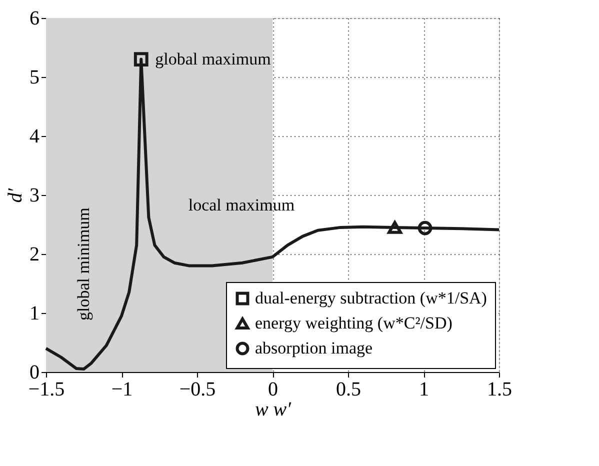  I want to click on x-axis-title: w w′, so click(273, 409).